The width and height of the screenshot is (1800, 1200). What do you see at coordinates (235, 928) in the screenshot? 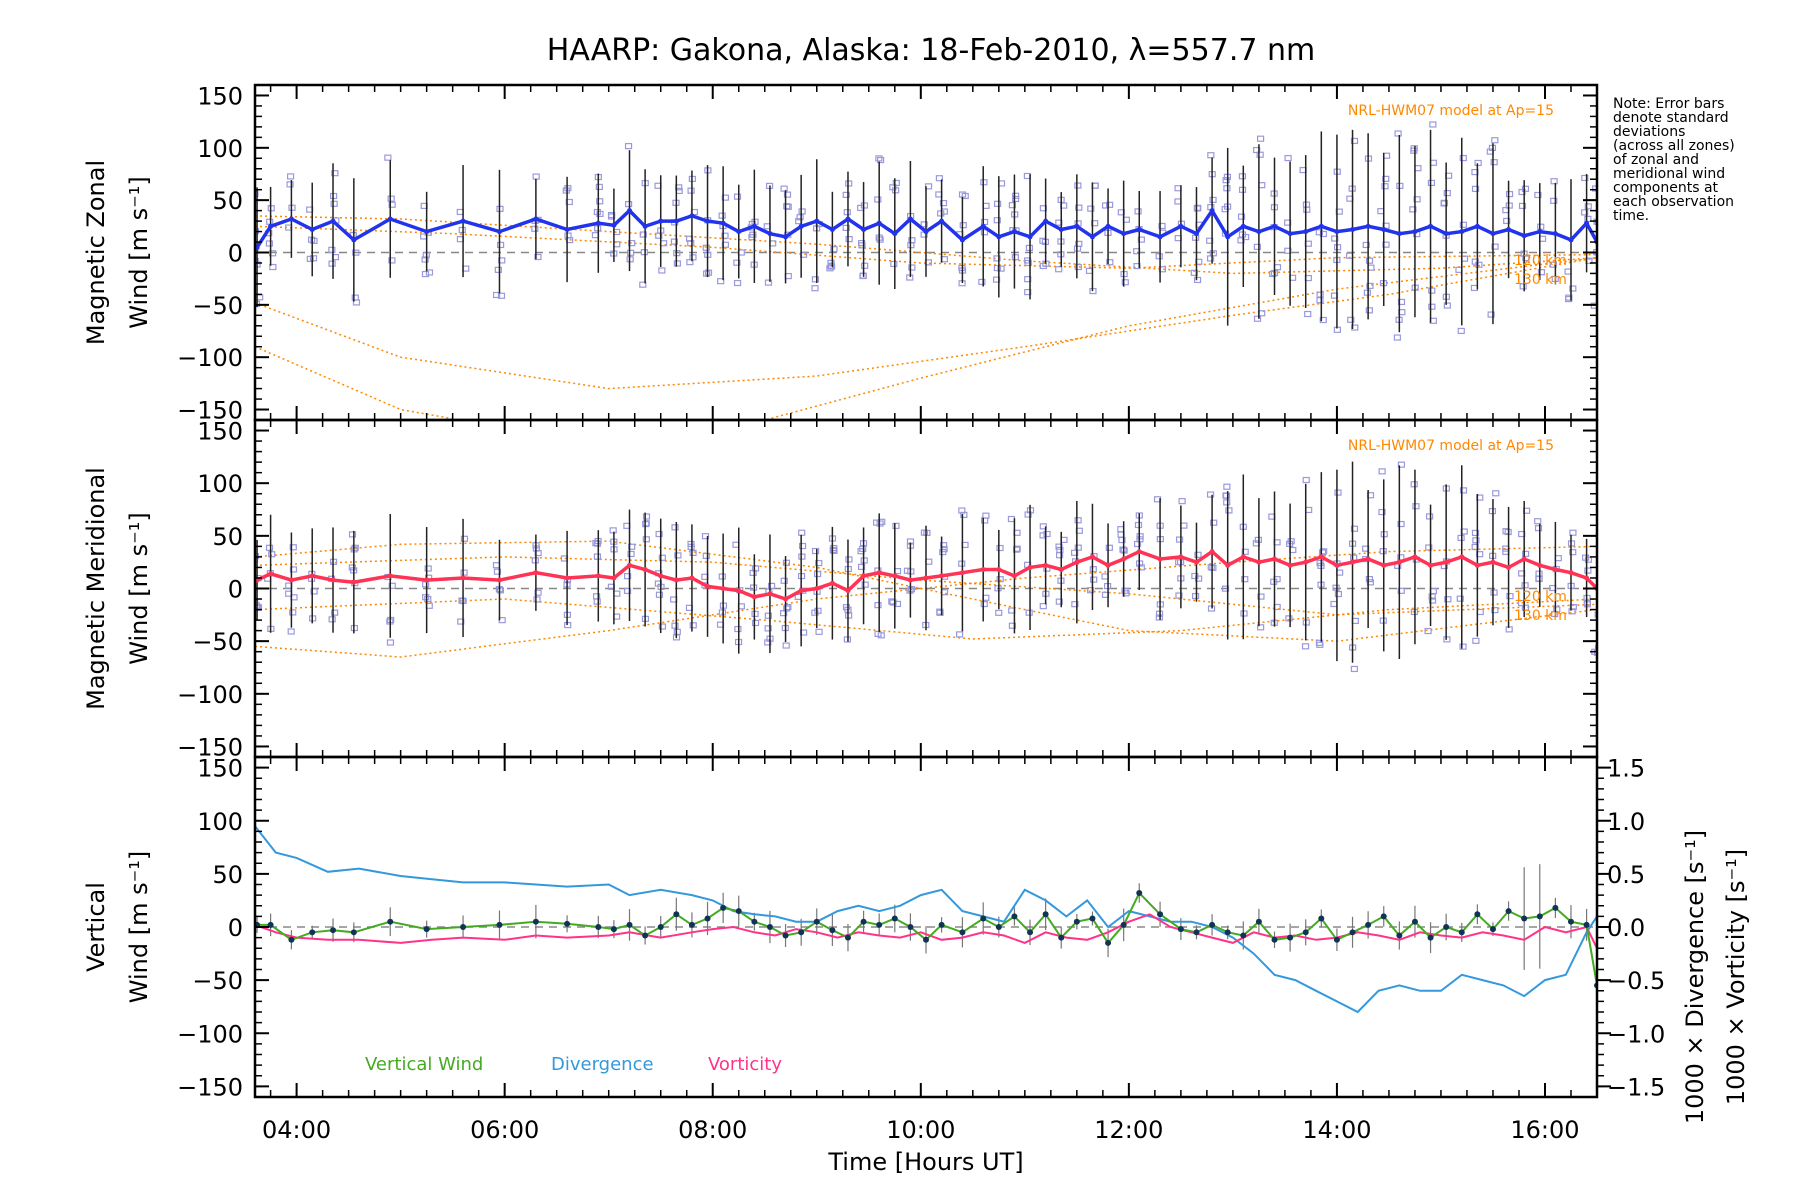
I see `y-tick-label: 0` at bounding box center [235, 928].